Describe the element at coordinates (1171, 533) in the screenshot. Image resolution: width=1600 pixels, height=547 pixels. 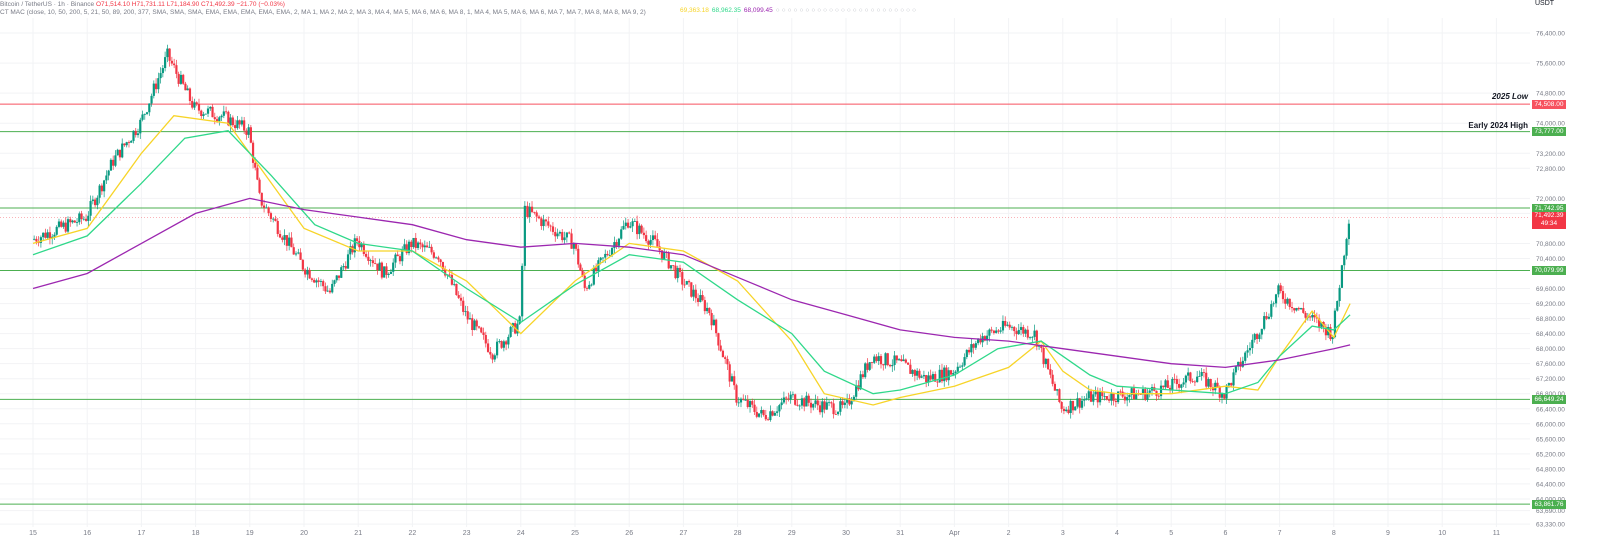
I see `x-tick-label: 5` at that location.